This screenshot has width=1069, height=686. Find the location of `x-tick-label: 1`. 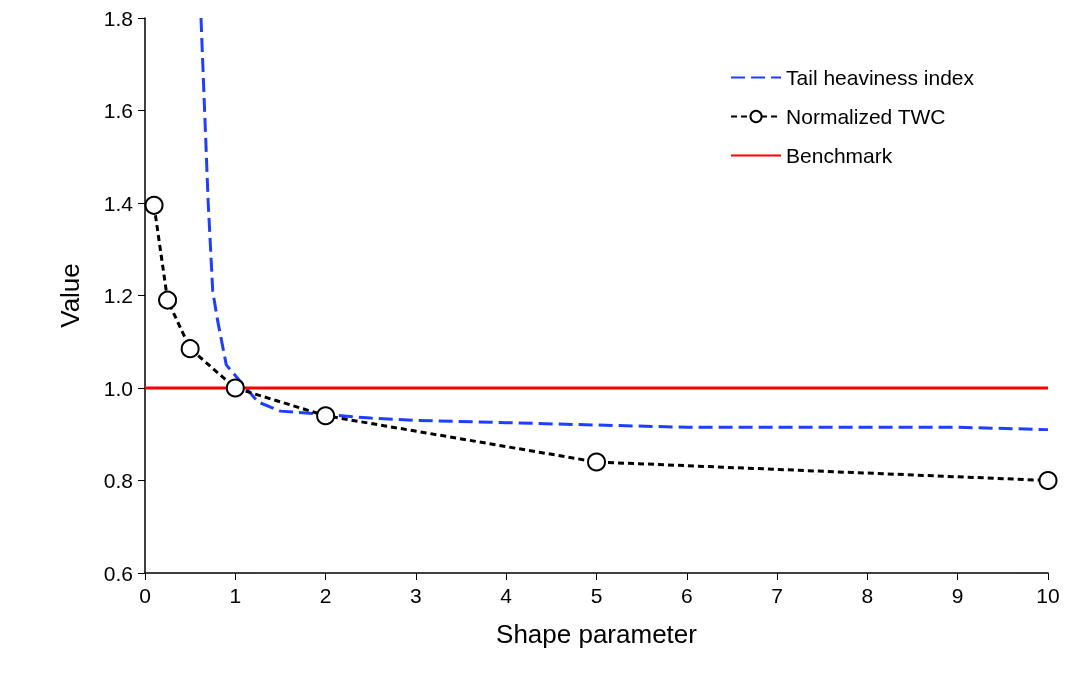

x-tick-label: 1 is located at coordinates (235, 595).